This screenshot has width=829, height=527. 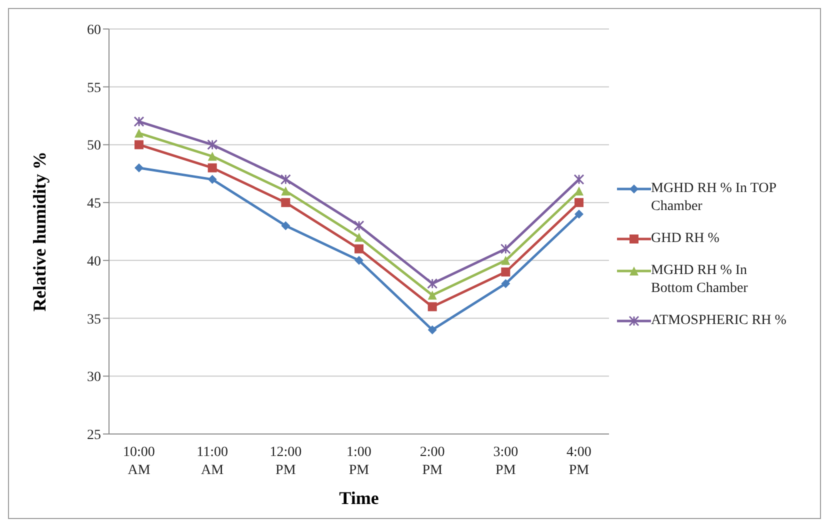 What do you see at coordinates (94, 320) in the screenshot?
I see `y-tick-label: 35` at bounding box center [94, 320].